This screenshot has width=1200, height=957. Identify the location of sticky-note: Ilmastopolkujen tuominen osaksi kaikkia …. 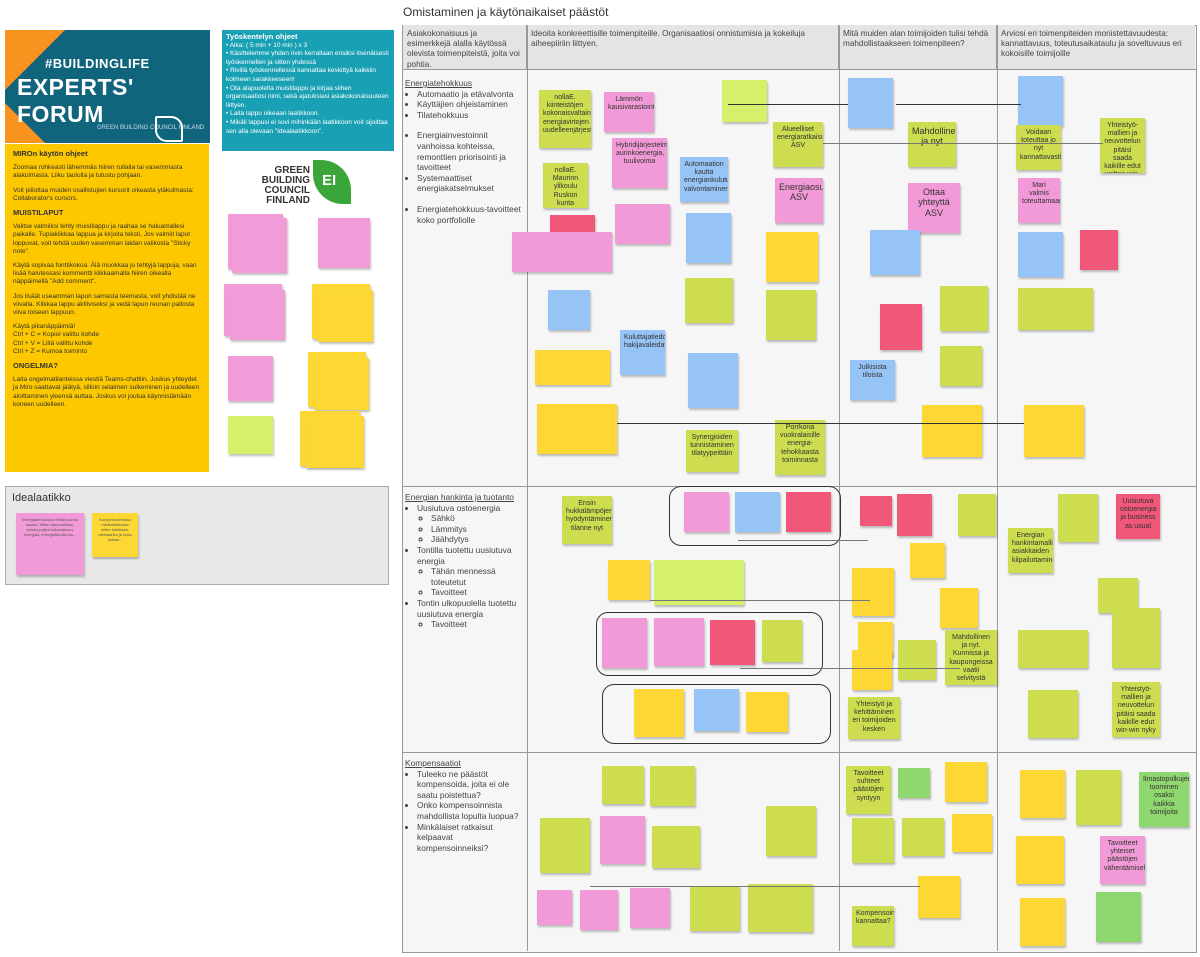
(1164, 799).